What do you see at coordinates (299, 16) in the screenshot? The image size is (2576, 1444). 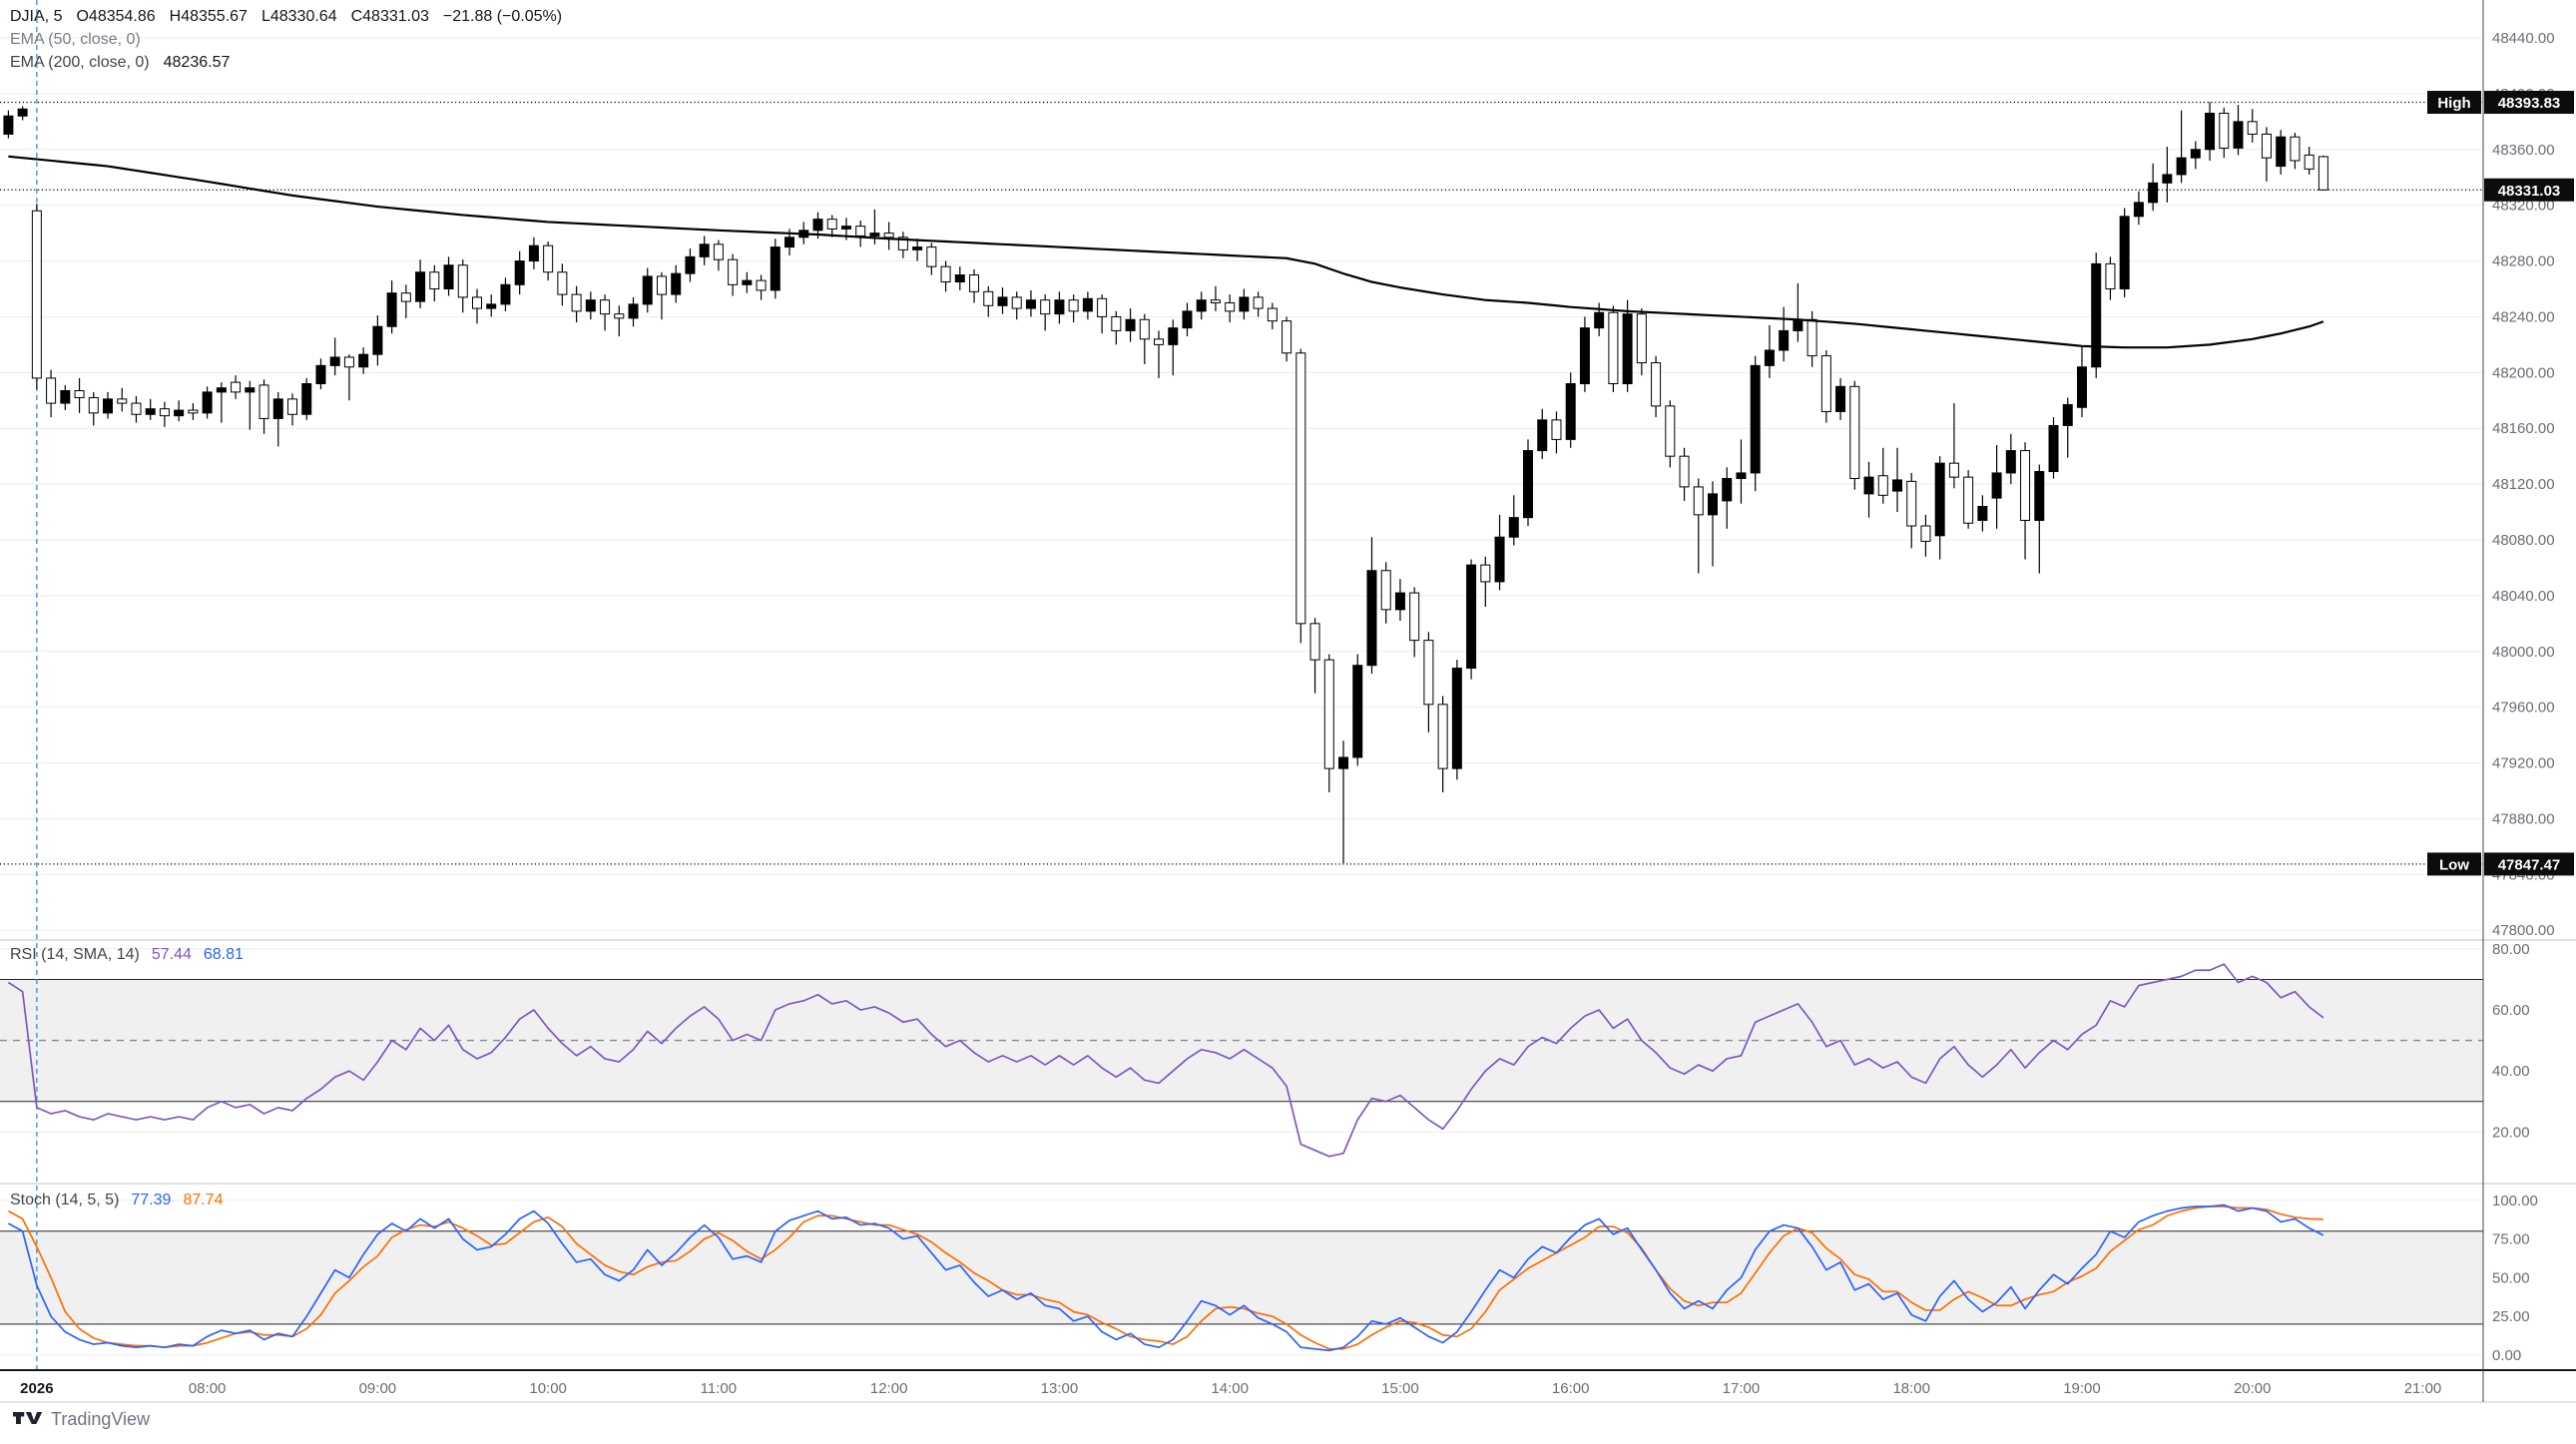 I see `low-value: L48330.64` at bounding box center [299, 16].